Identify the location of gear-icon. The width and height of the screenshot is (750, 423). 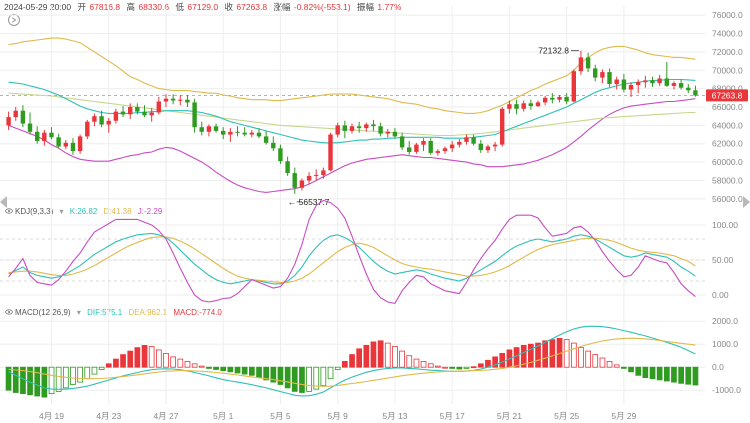
(14, 20).